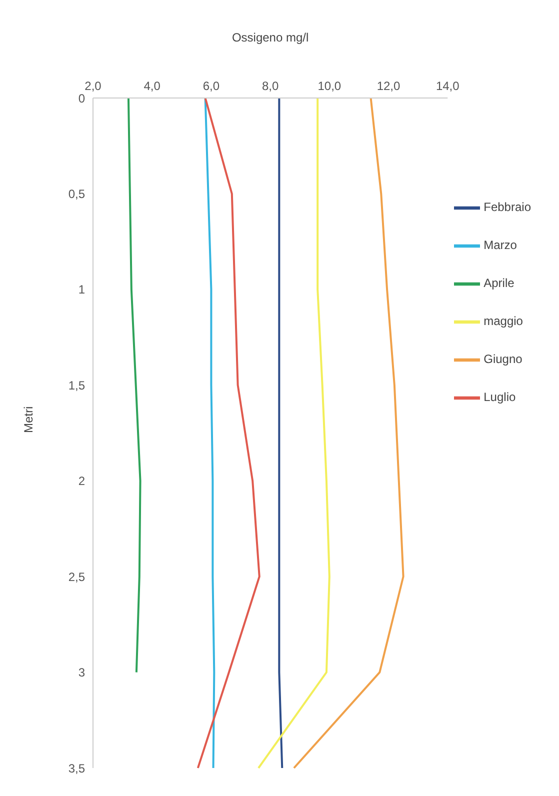 The image size is (559, 796). Describe the element at coordinates (503, 321) in the screenshot. I see `legend-label: maggio` at that location.